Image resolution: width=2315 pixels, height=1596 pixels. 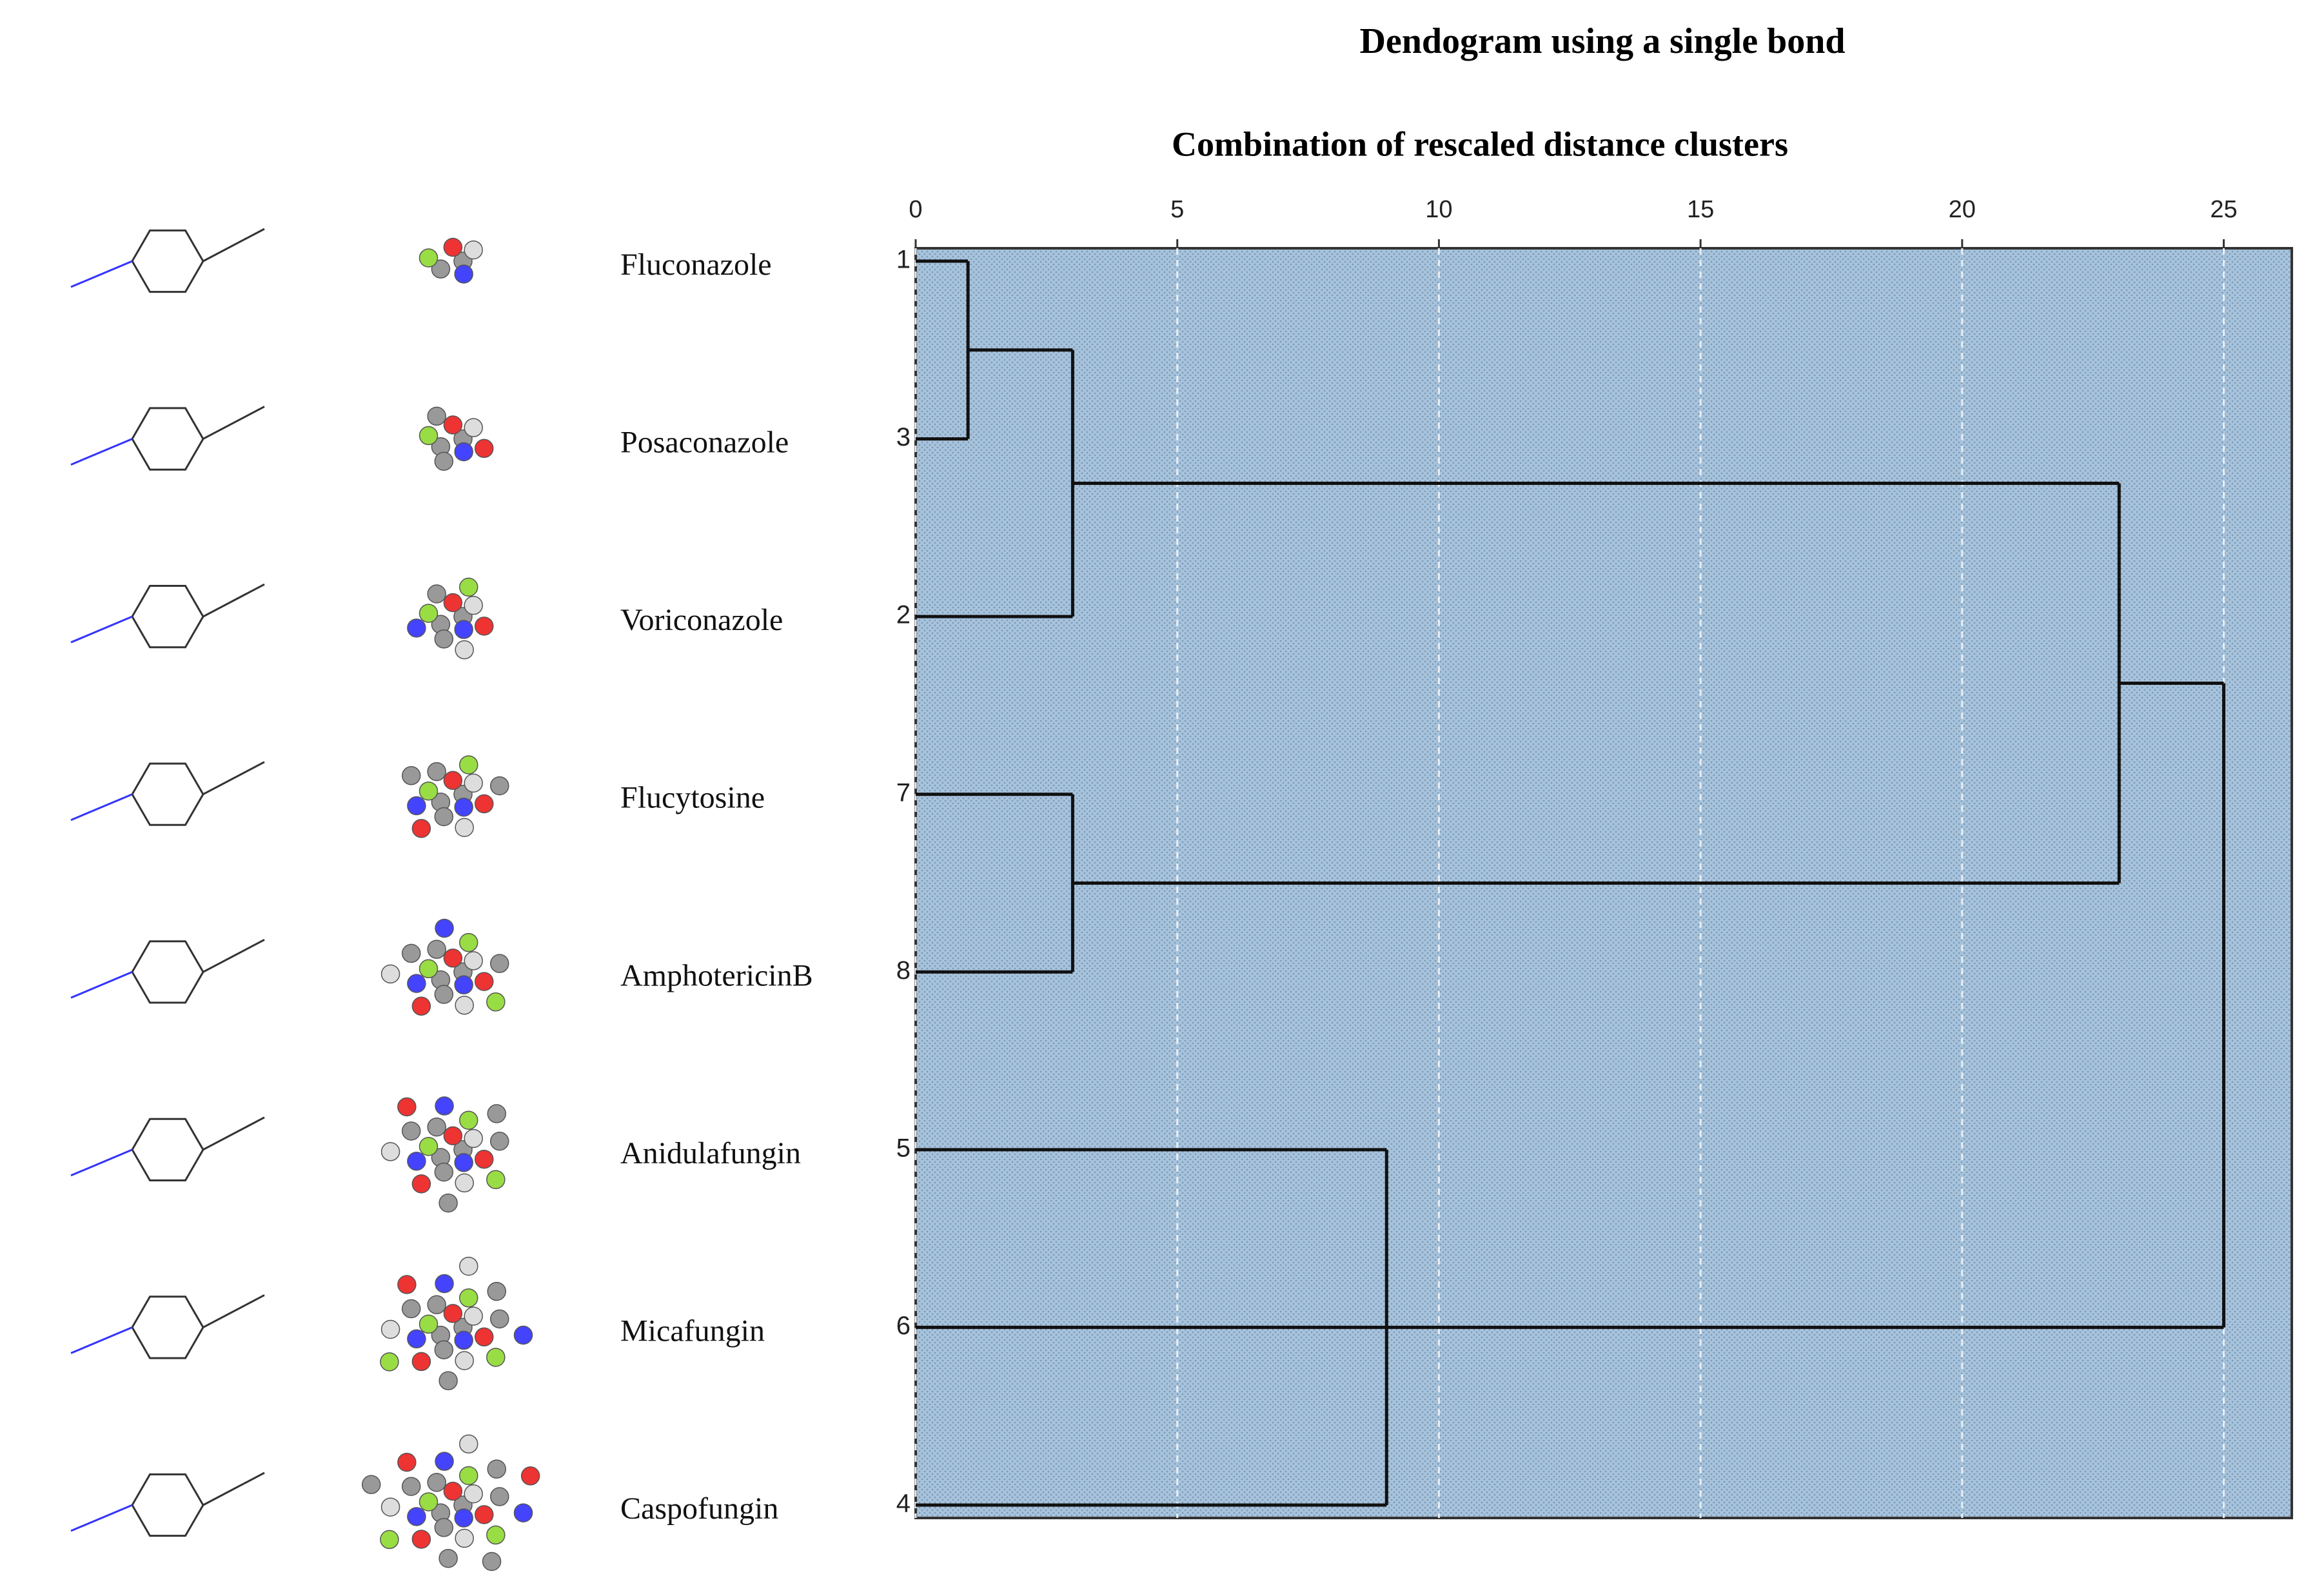 What do you see at coordinates (704, 443) in the screenshot?
I see `drug-name: Posaconazole` at bounding box center [704, 443].